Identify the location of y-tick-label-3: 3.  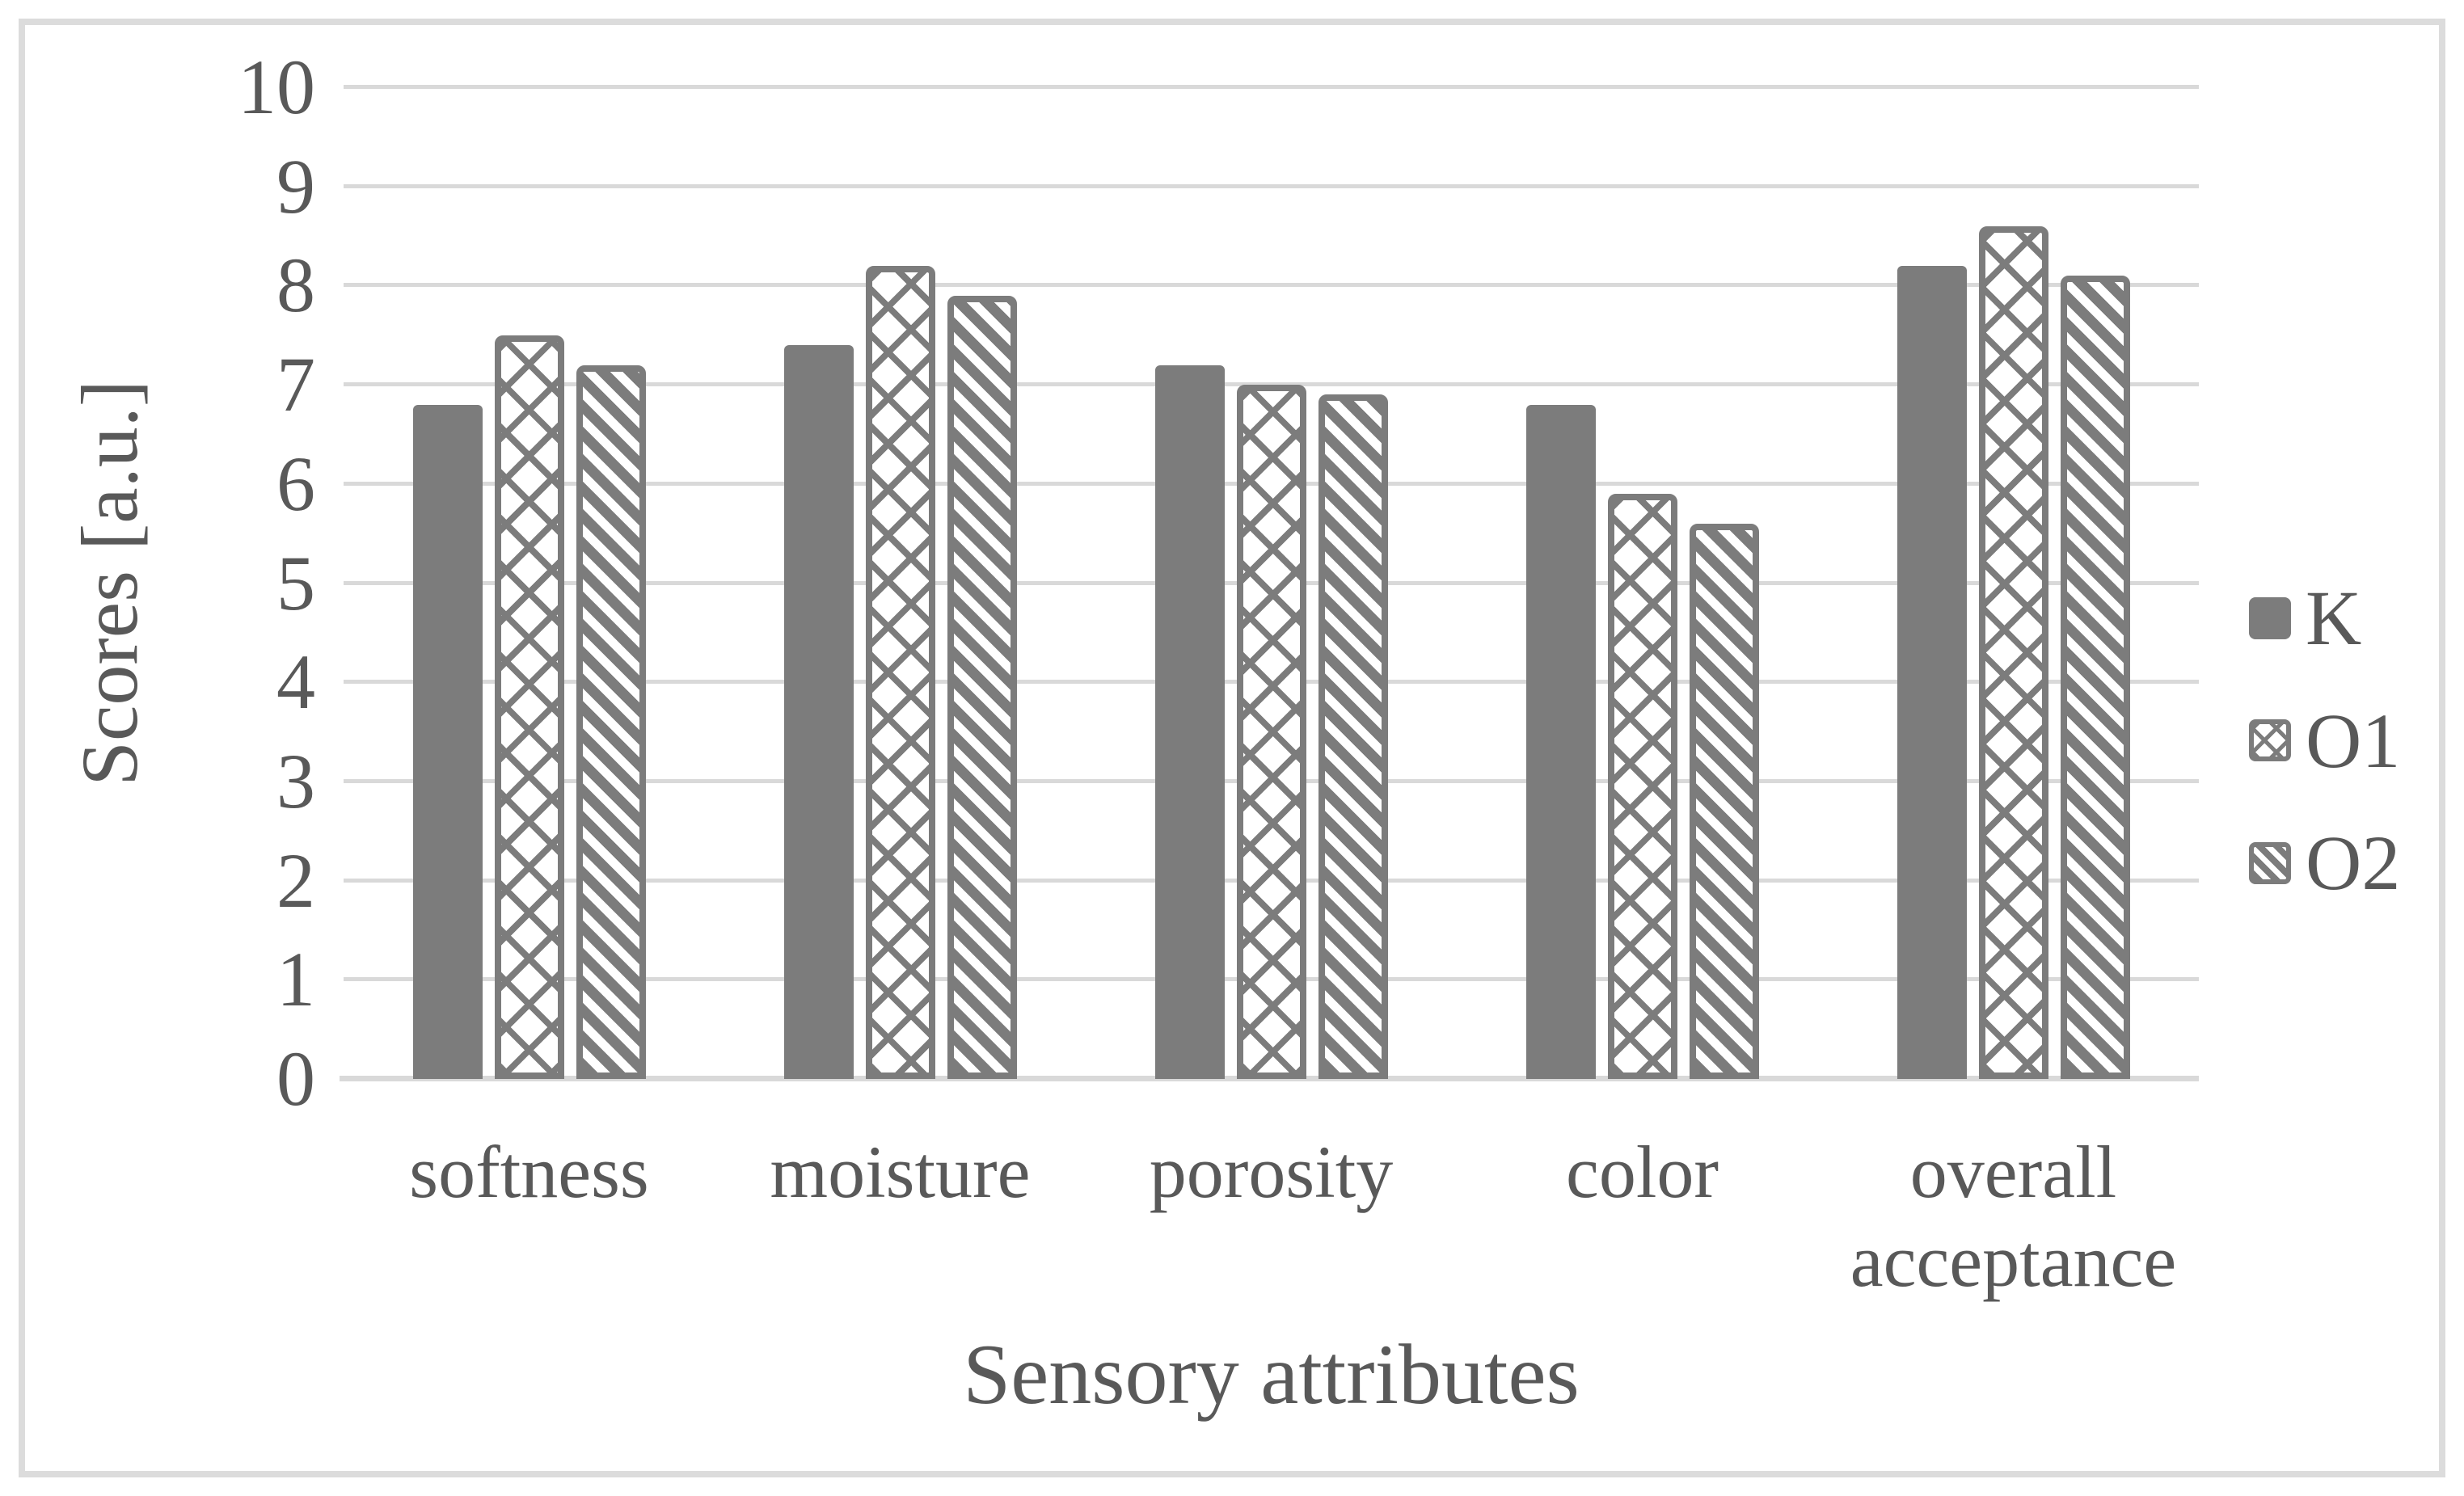
(295, 780).